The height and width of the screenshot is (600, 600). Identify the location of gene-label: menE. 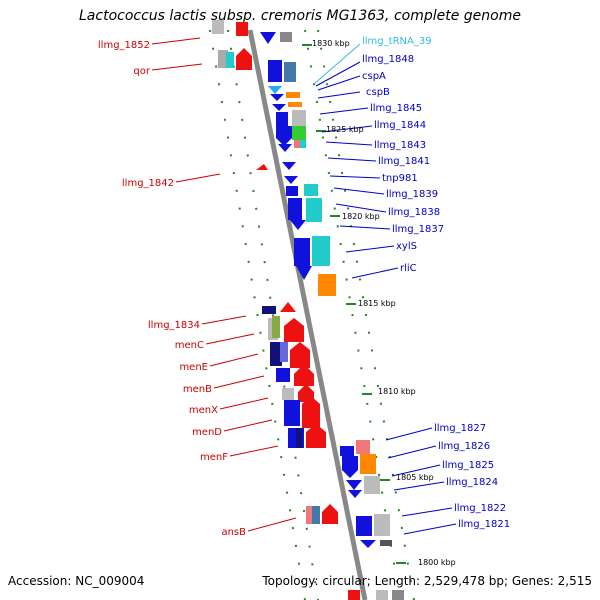
(193, 367).